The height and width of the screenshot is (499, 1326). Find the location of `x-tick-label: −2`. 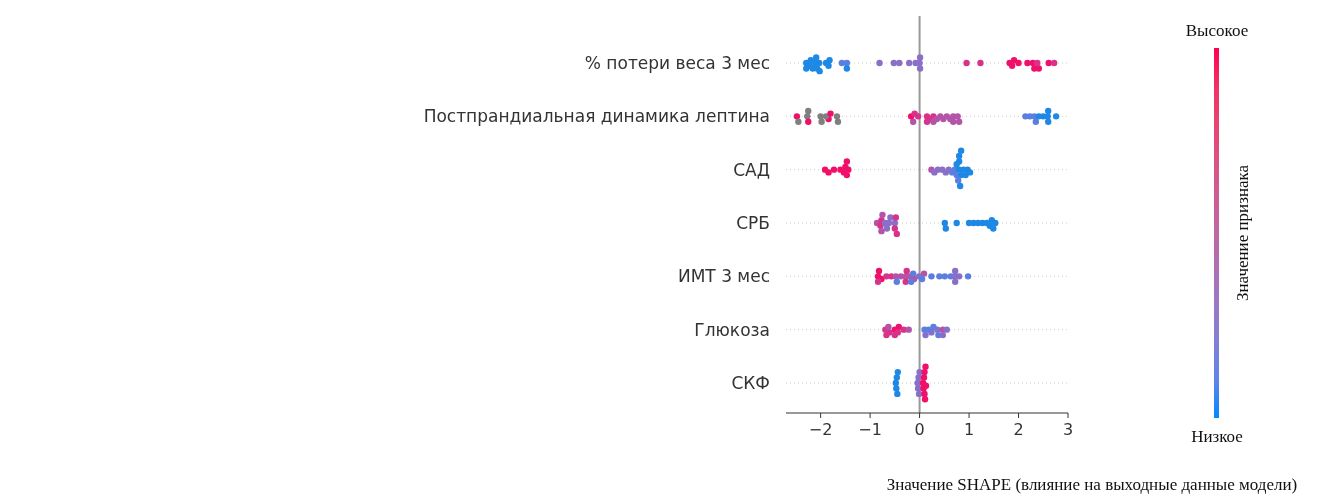

x-tick-label: −2 is located at coordinates (820, 429).